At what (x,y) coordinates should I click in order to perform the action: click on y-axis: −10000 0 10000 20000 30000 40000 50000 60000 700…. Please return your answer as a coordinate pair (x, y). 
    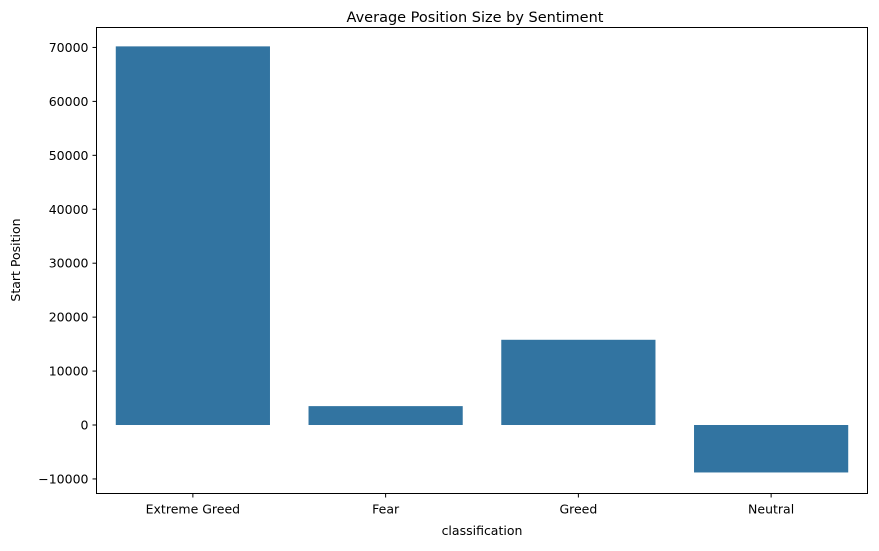
    Looking at the image, I should click on (67, 263).